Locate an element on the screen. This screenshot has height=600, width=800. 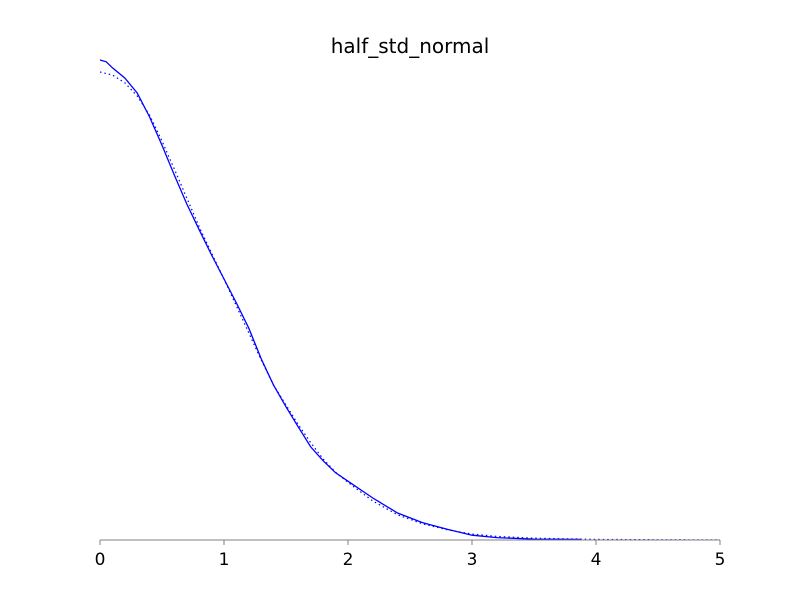
x-axis-ticks: 0 1 2 3 4 5 is located at coordinates (410, 555).